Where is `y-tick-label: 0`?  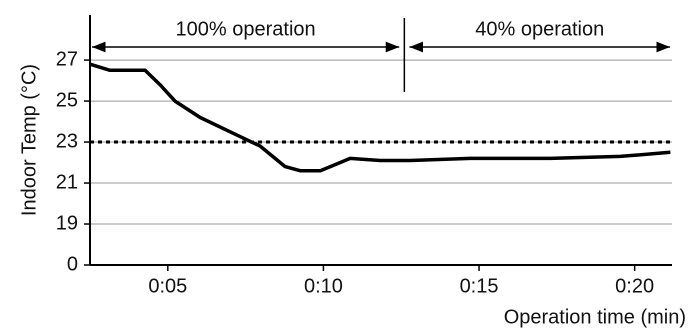 y-tick-label: 0 is located at coordinates (72, 264).